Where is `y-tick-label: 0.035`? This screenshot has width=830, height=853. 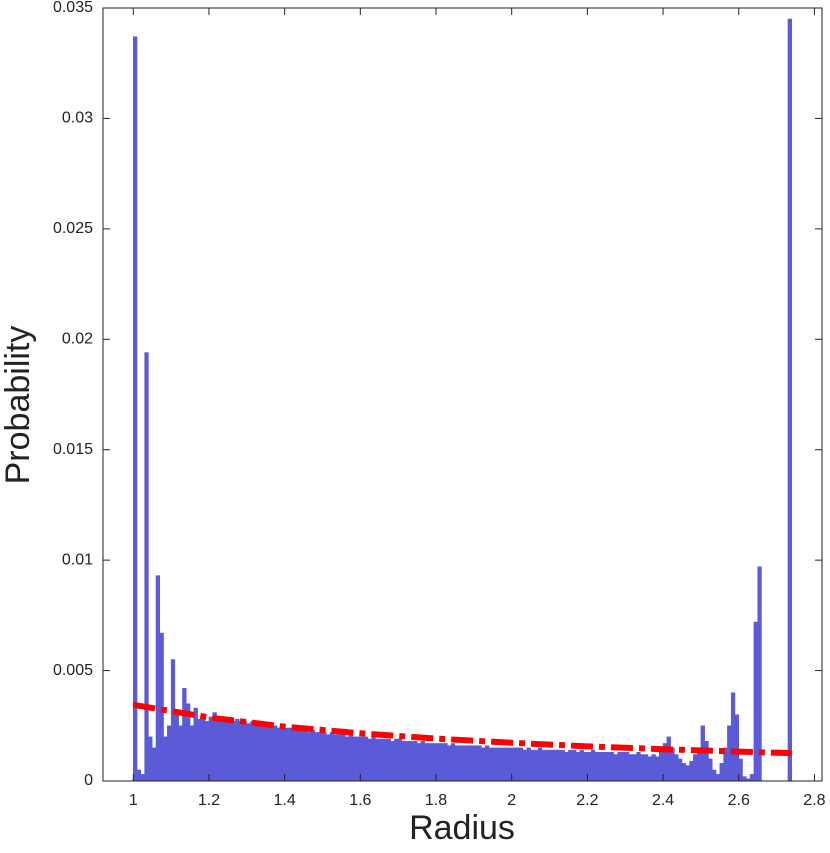
y-tick-label: 0.035 is located at coordinates (73, 8).